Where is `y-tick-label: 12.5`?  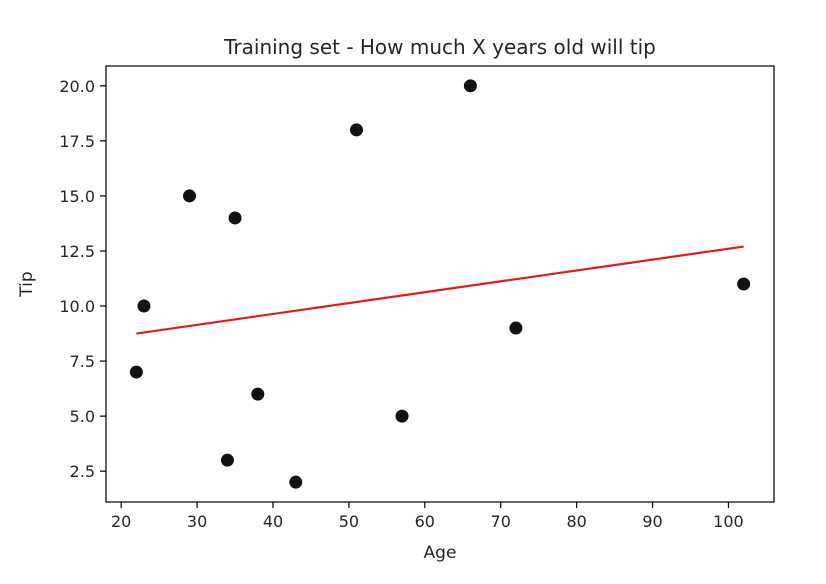
y-tick-label: 12.5 is located at coordinates (77, 251).